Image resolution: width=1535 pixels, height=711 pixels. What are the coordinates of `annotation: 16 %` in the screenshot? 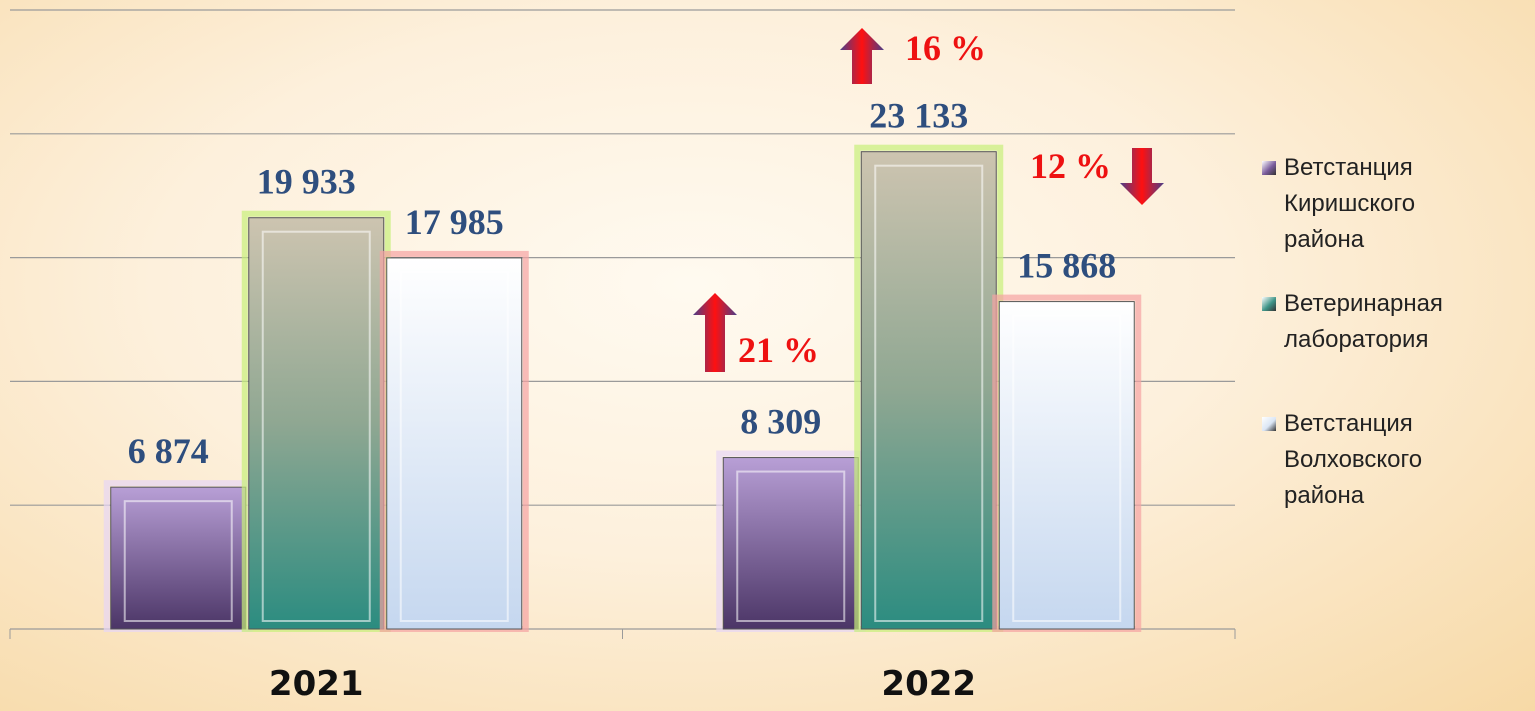 It's located at (945, 48).